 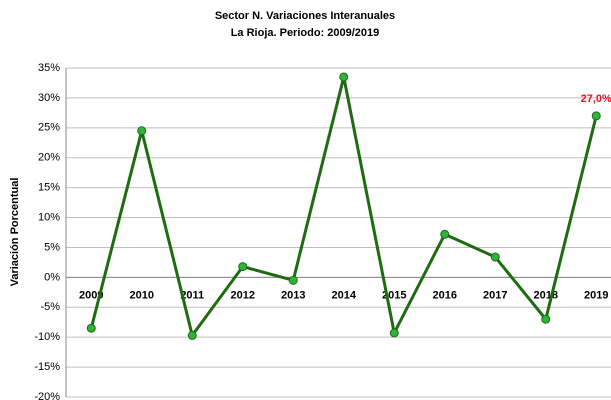 What do you see at coordinates (142, 295) in the screenshot?
I see `x-tick-label: 2010` at bounding box center [142, 295].